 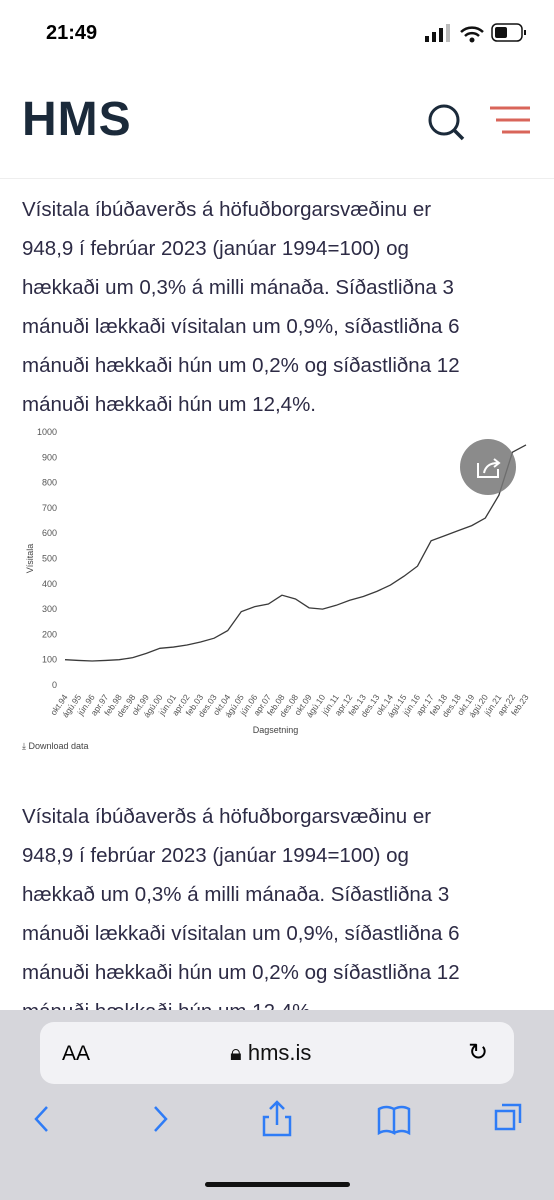 What do you see at coordinates (161, 1119) in the screenshot?
I see `forward-button` at bounding box center [161, 1119].